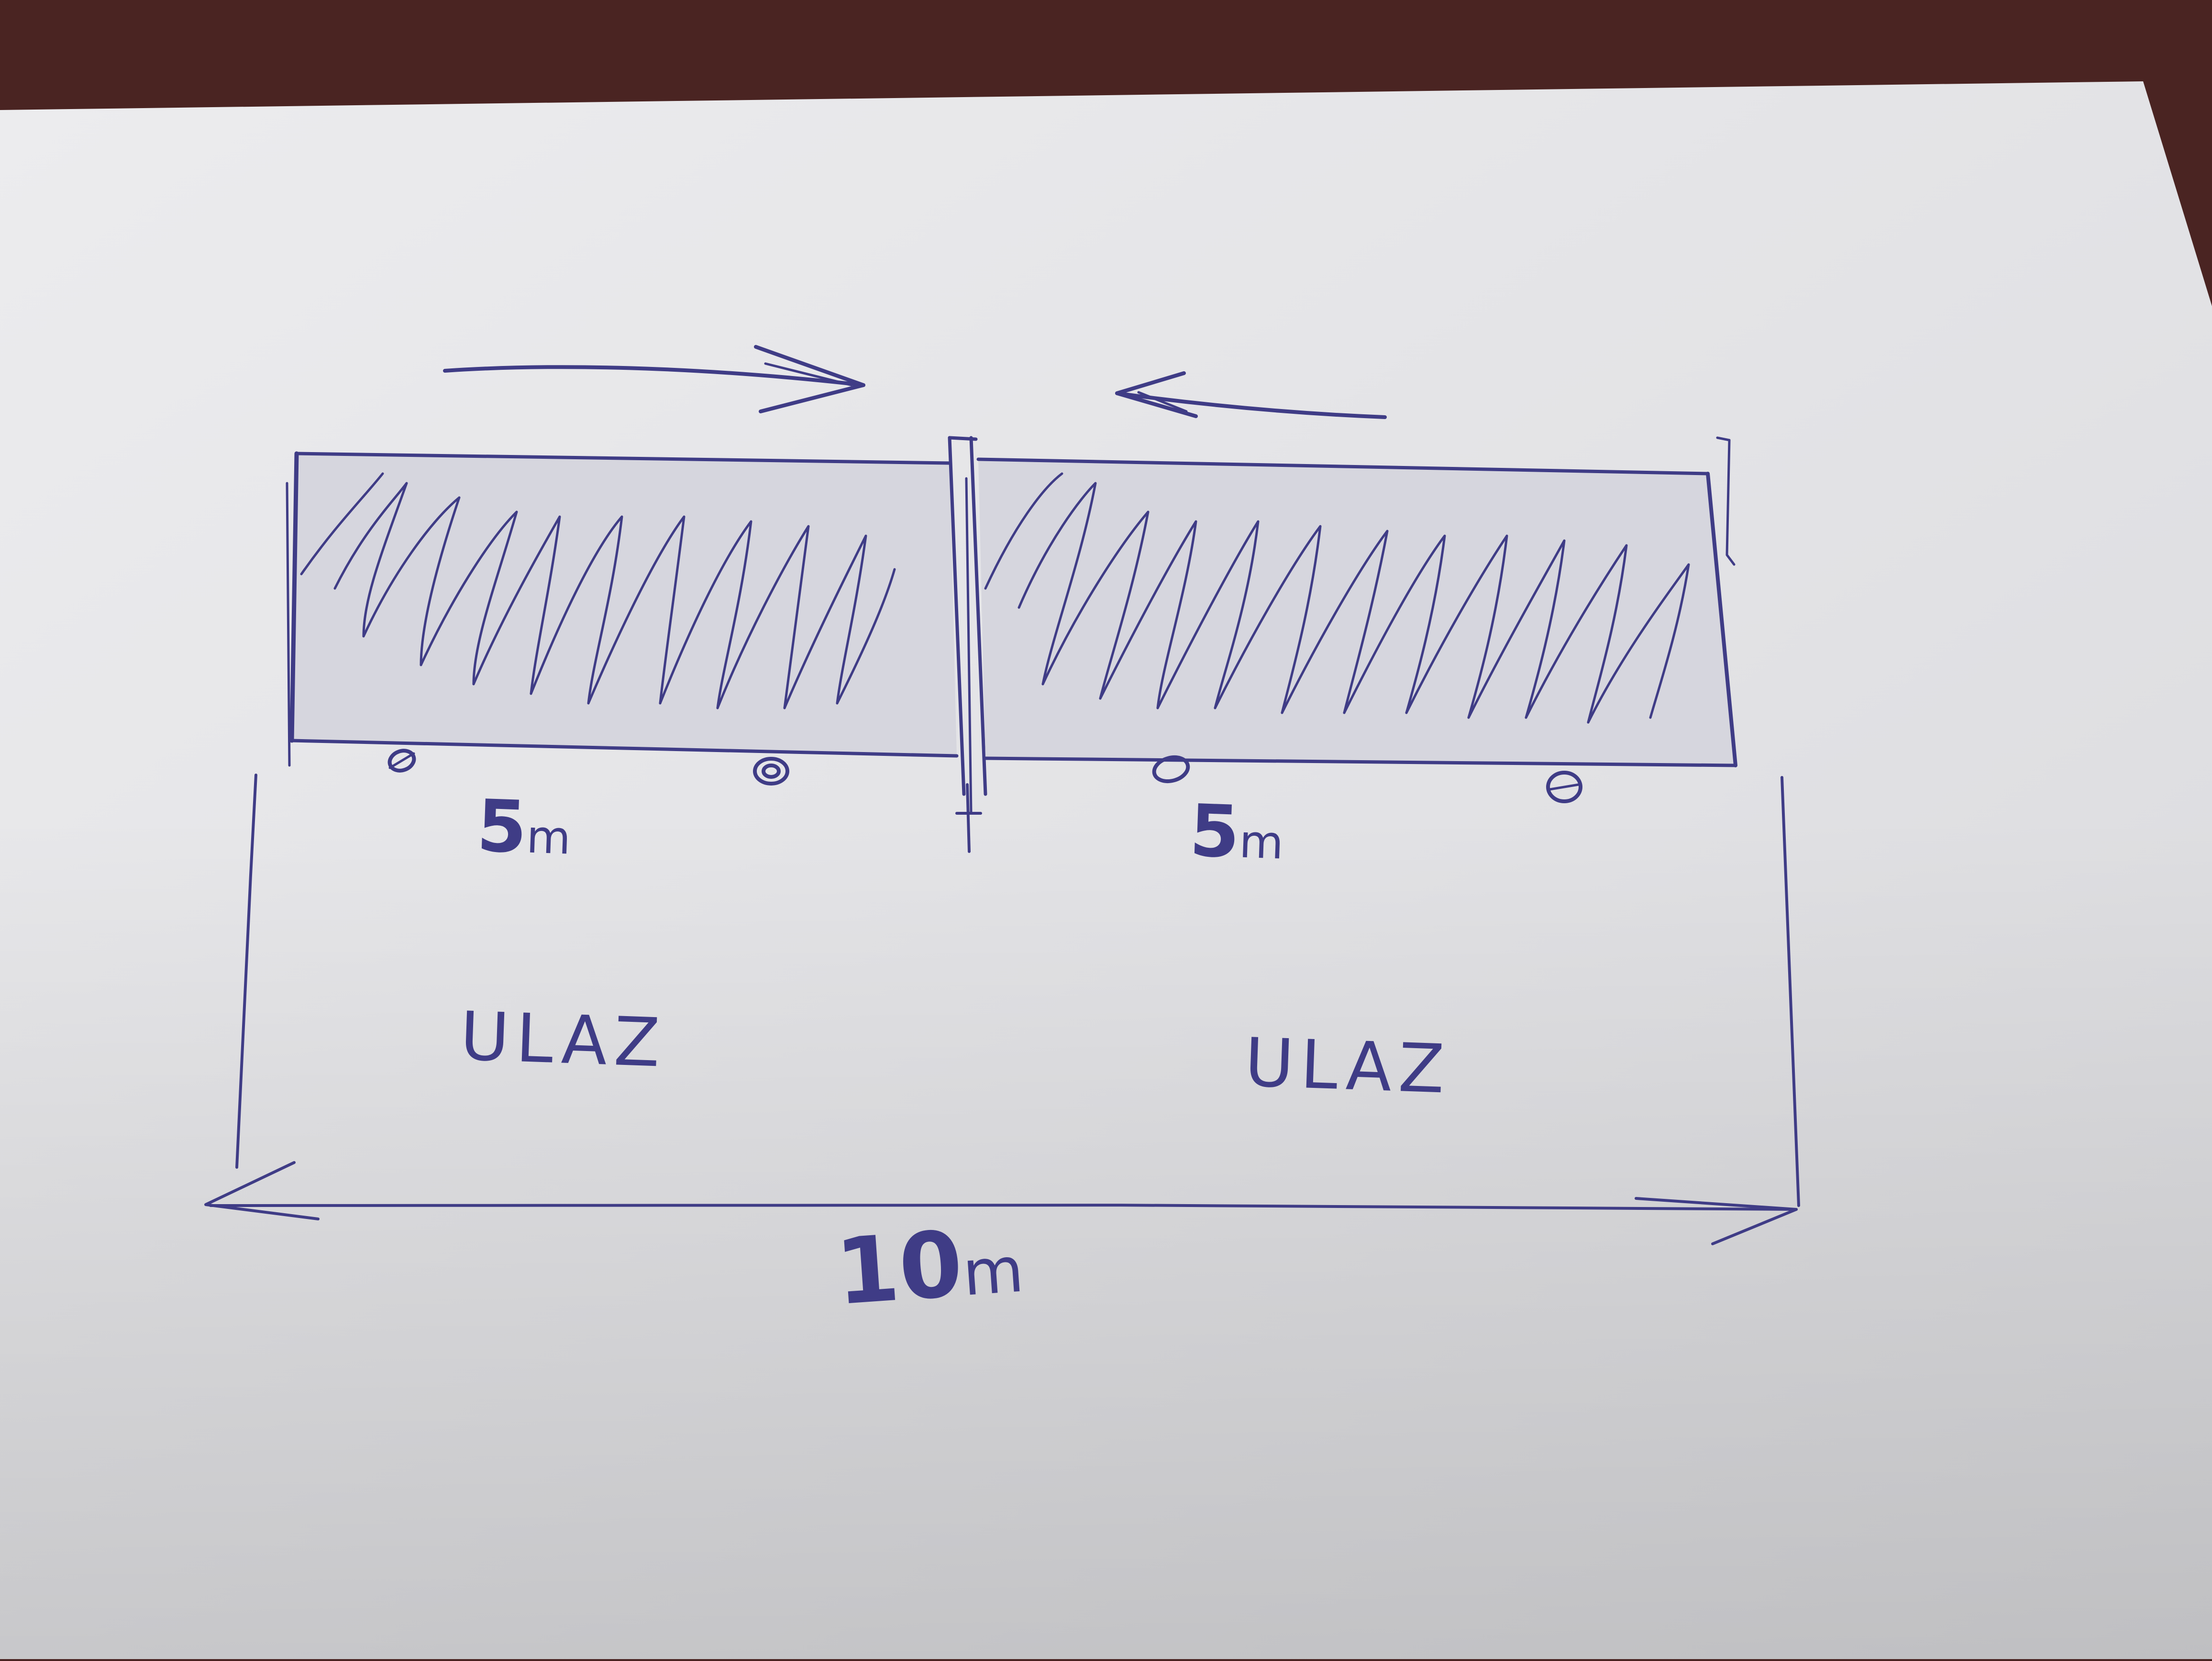  What do you see at coordinates (548, 838) in the screenshot?
I see `left-gate-length-unit: m` at bounding box center [548, 838].